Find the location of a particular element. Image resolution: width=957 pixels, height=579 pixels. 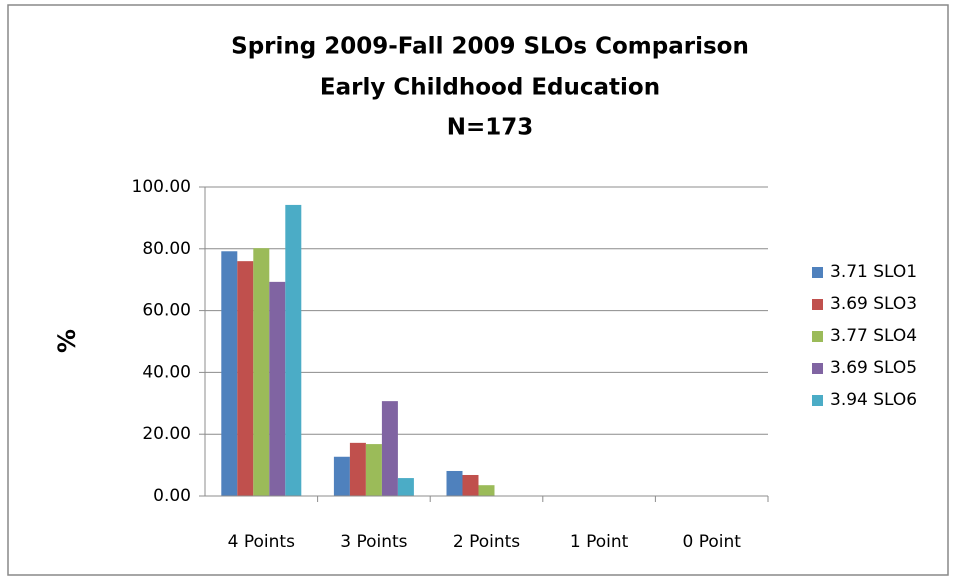

x-tick-label: 4 Points is located at coordinates (261, 542).